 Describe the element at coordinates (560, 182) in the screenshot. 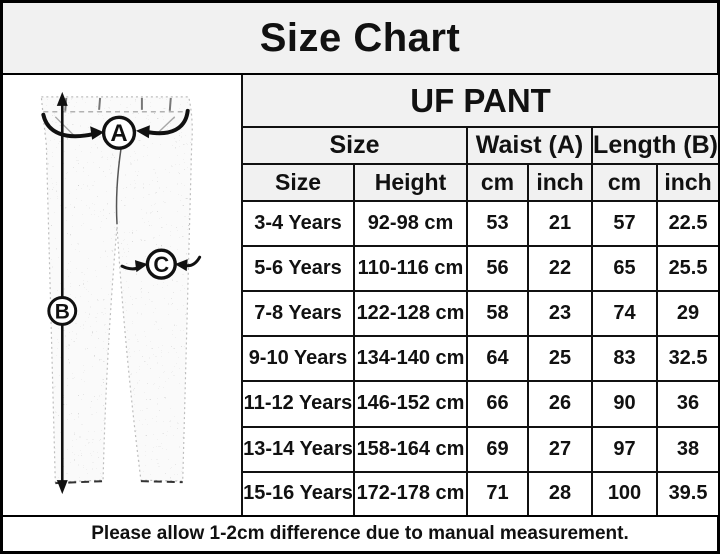

I see `col-header-waist-inch: inch` at that location.